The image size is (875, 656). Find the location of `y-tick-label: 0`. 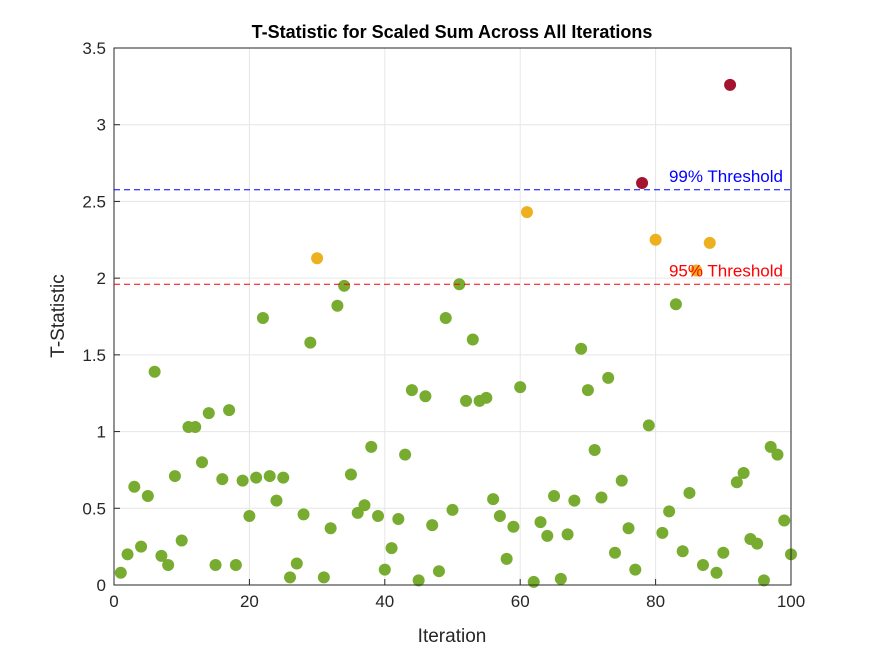

y-tick-label: 0 is located at coordinates (101, 585).